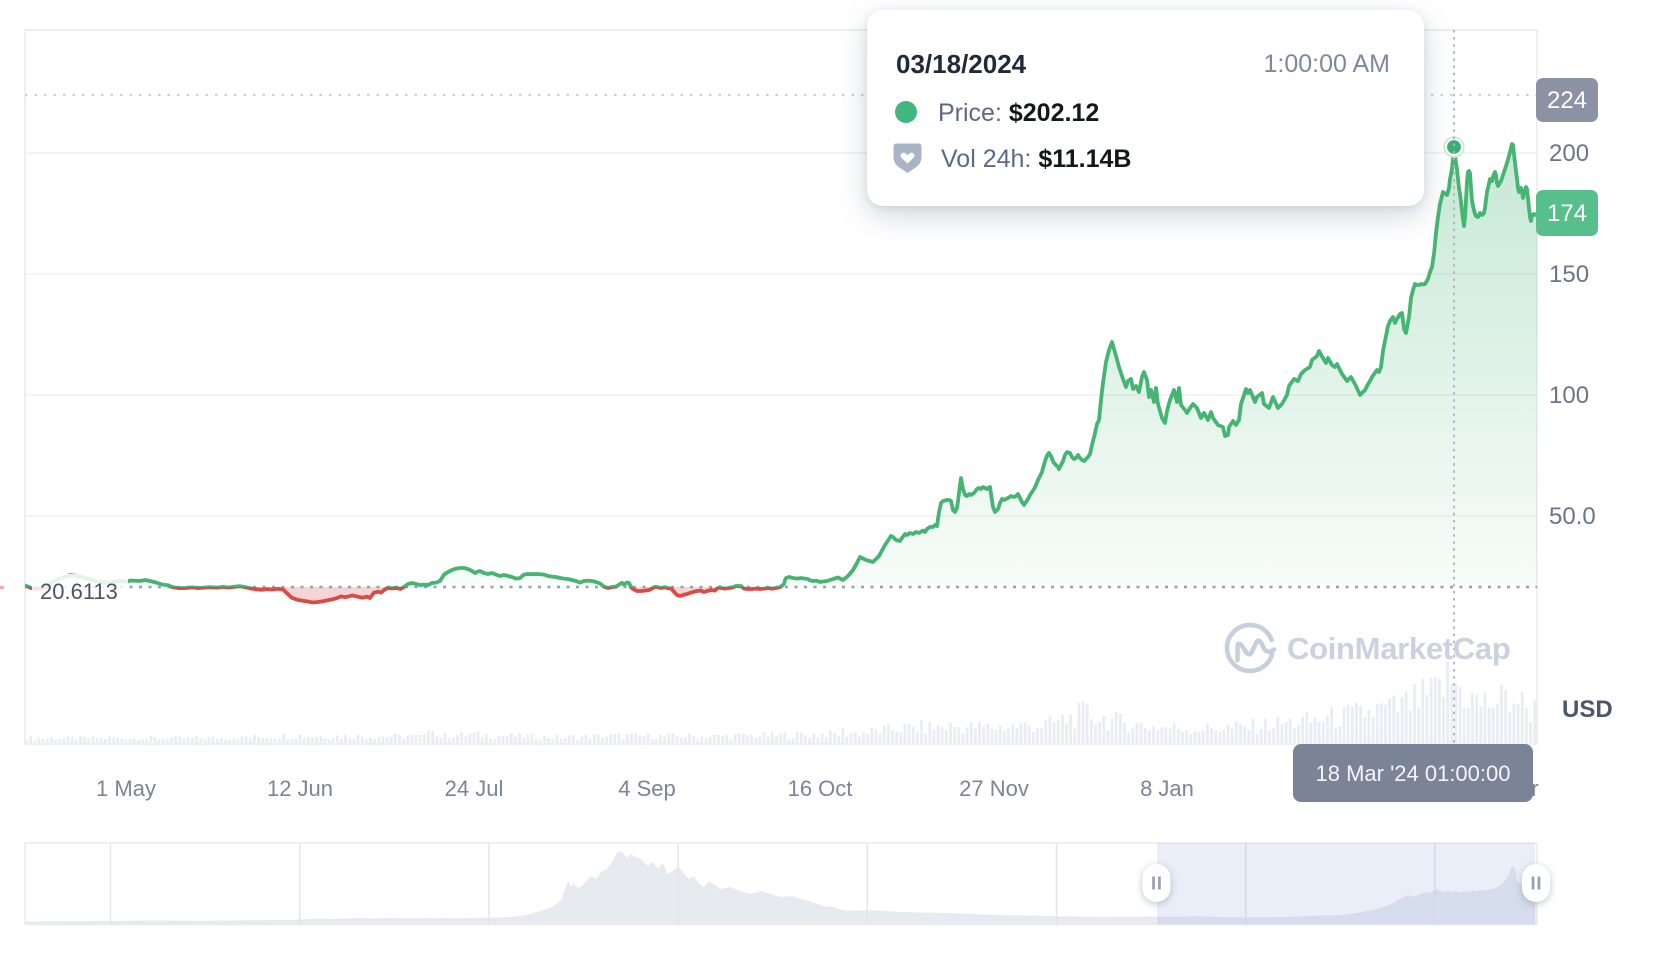 This screenshot has height=959, width=1653. I want to click on svg-text: 20.6113, so click(79, 591).